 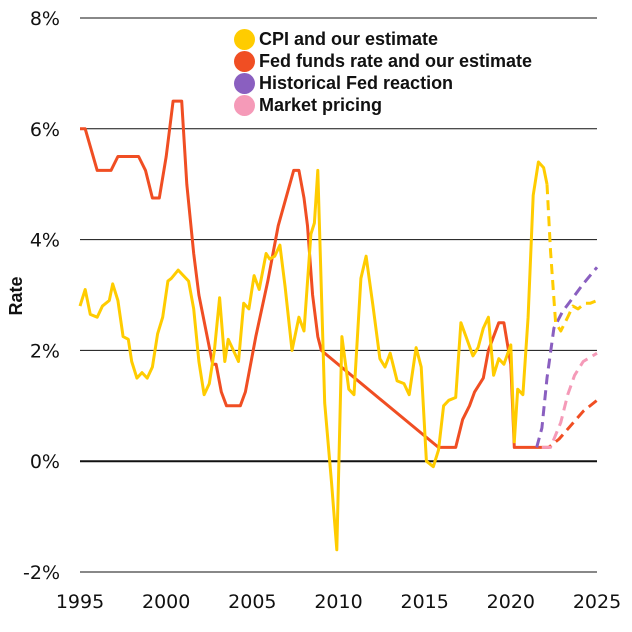 I want to click on x-tick-label: 2010, so click(x=338, y=602).